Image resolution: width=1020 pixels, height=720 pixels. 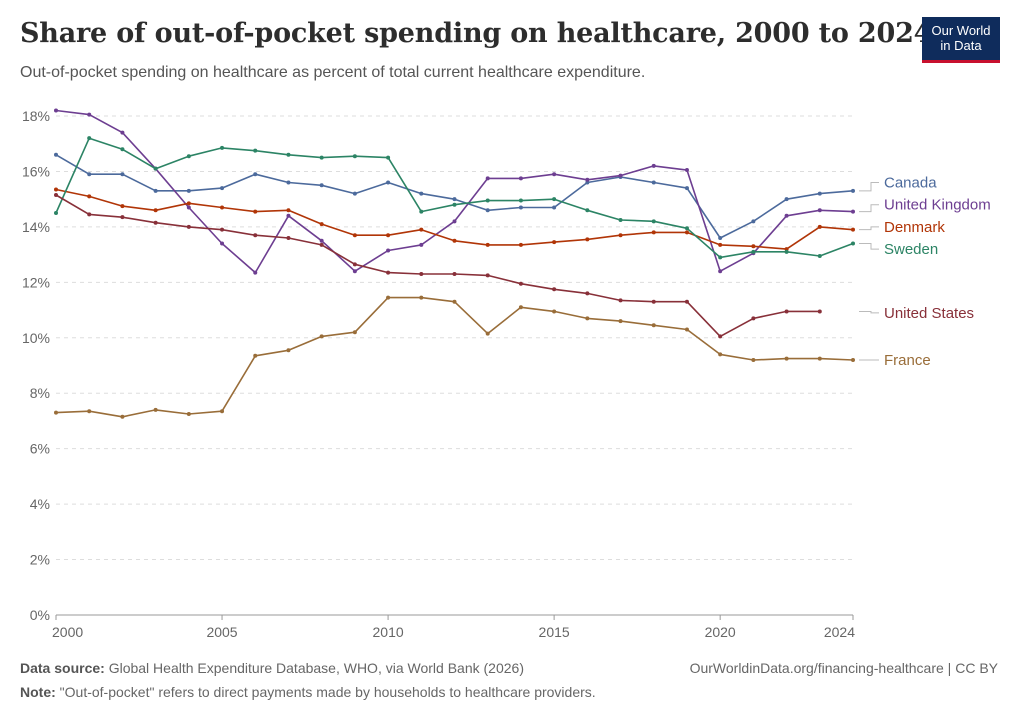 What do you see at coordinates (937, 205) in the screenshot?
I see `series-label: United Kingdom` at bounding box center [937, 205].